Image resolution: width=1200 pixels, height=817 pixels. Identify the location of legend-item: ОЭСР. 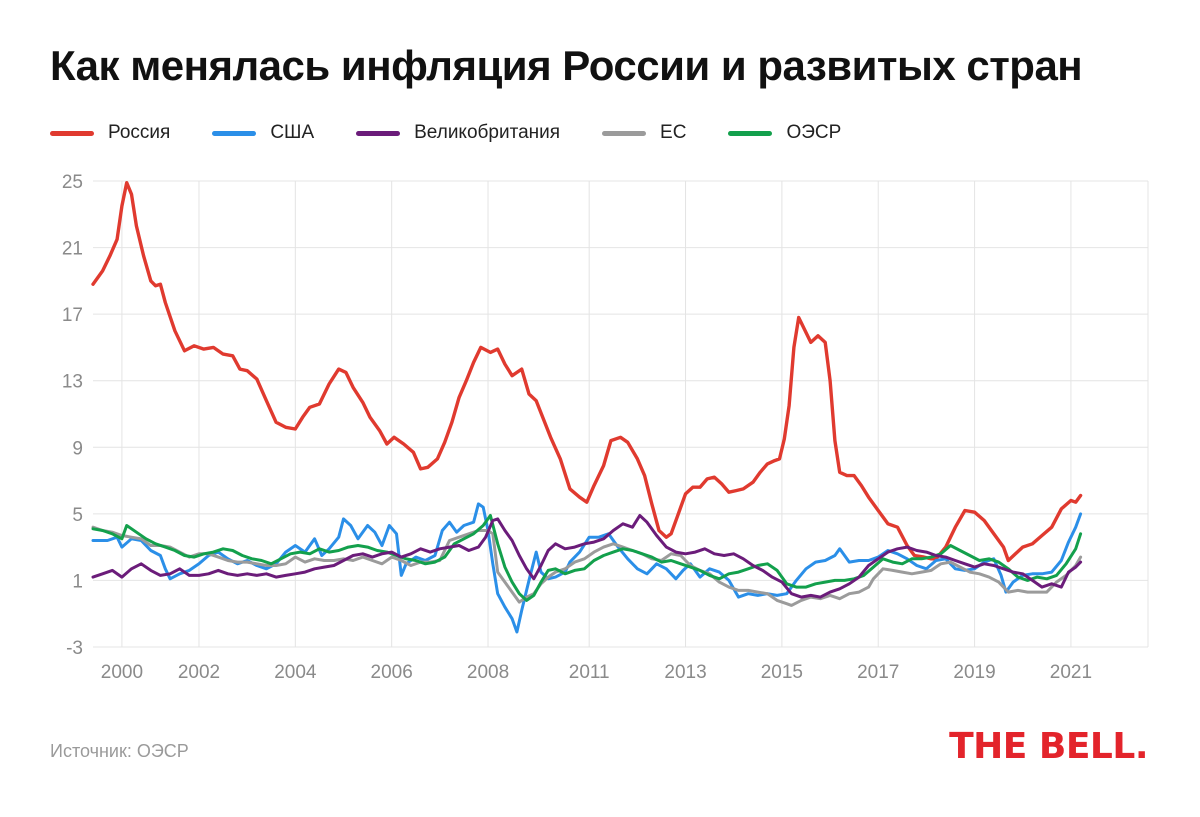
(784, 133).